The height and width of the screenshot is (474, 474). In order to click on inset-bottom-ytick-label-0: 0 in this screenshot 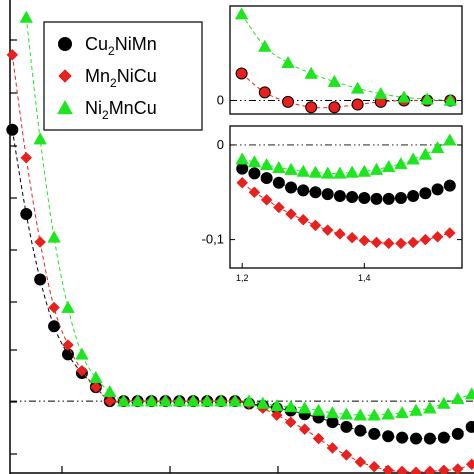, I will do `click(220, 144)`.